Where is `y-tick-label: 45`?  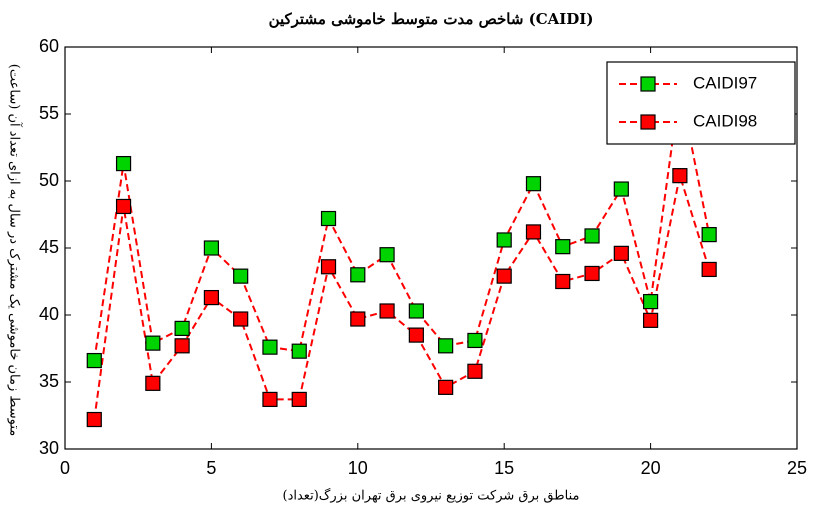
y-tick-label: 45 is located at coordinates (49, 247).